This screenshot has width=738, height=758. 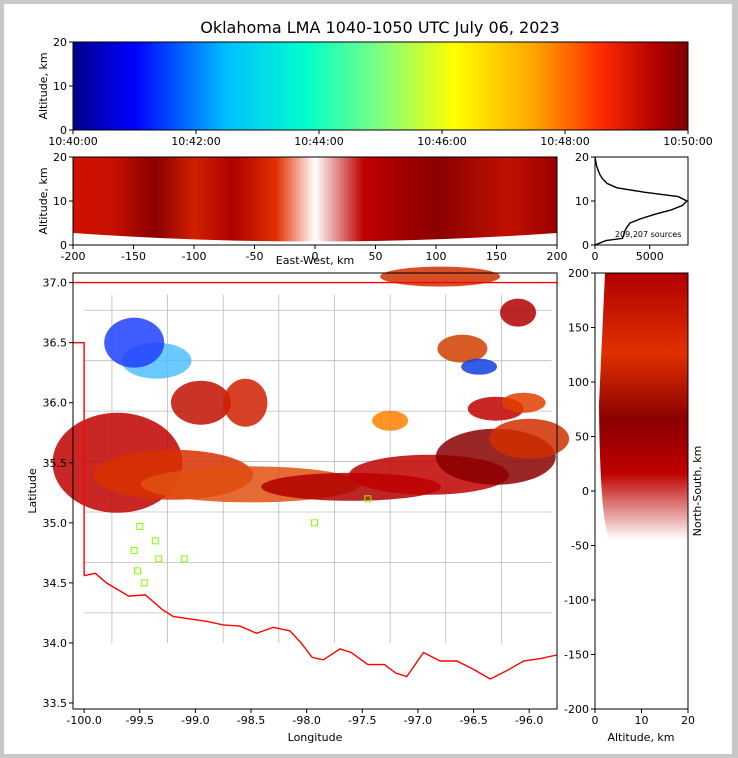 I want to click on ew-height-xtick-label: 200, so click(x=557, y=256).